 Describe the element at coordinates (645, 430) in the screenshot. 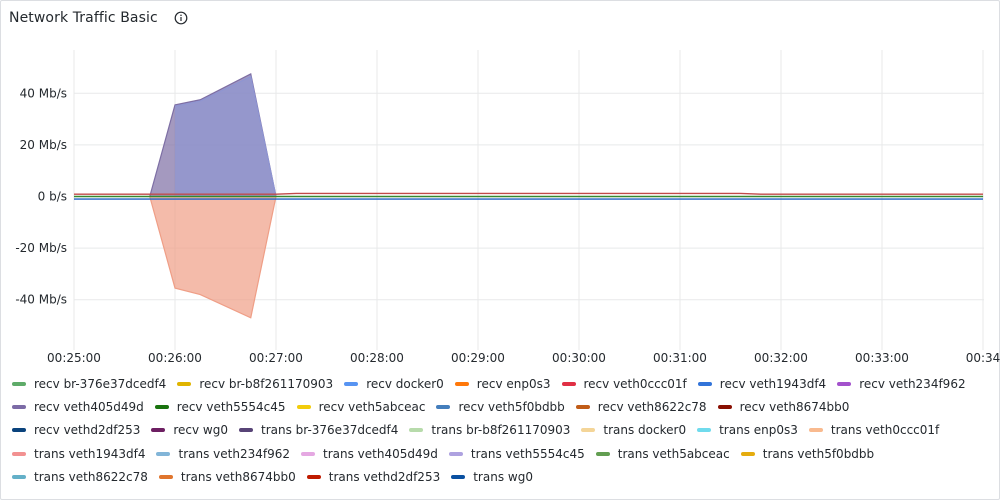

I see `legend-label: trans docker0` at that location.